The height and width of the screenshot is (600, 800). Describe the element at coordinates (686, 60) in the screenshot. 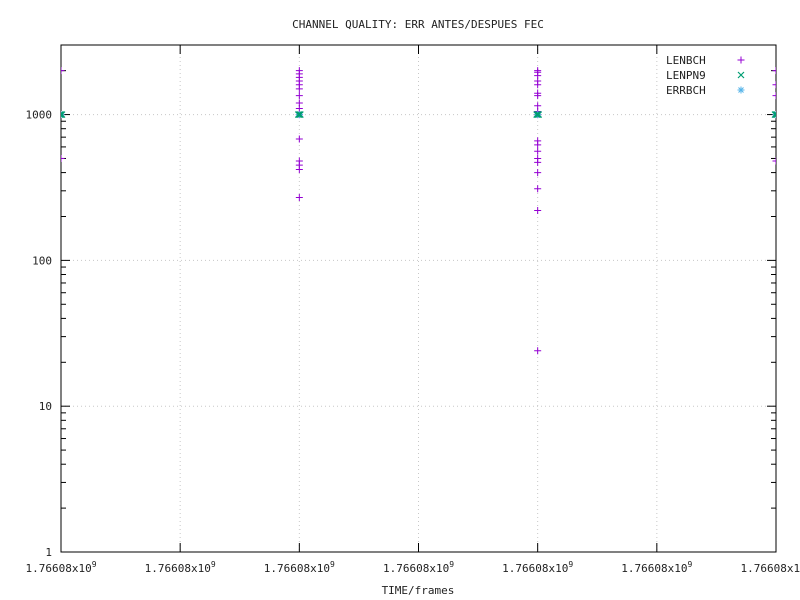

I see `legend-label-lenbch: LENBCH` at that location.